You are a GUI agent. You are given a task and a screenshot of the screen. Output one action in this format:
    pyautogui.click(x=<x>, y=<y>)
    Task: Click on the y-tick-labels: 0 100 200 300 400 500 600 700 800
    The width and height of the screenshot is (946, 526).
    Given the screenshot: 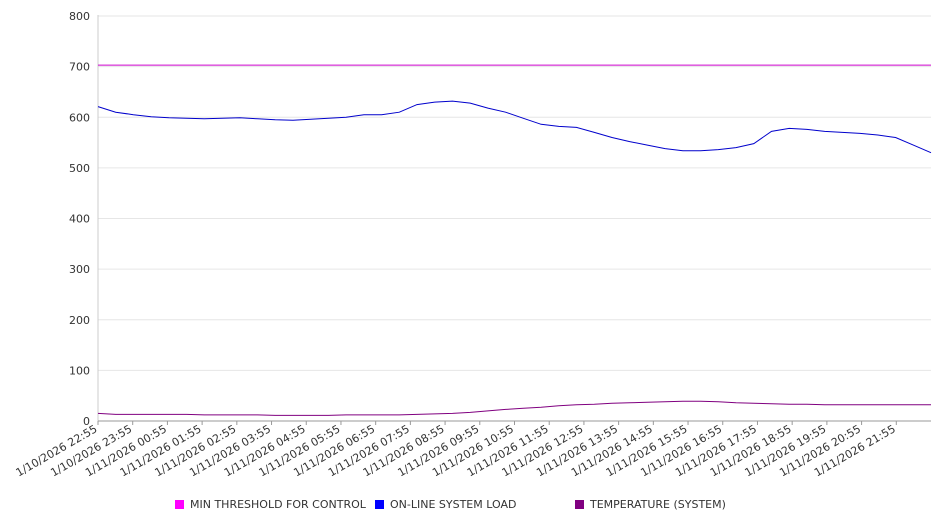 What is the action you would take?
    pyautogui.click(x=79, y=219)
    